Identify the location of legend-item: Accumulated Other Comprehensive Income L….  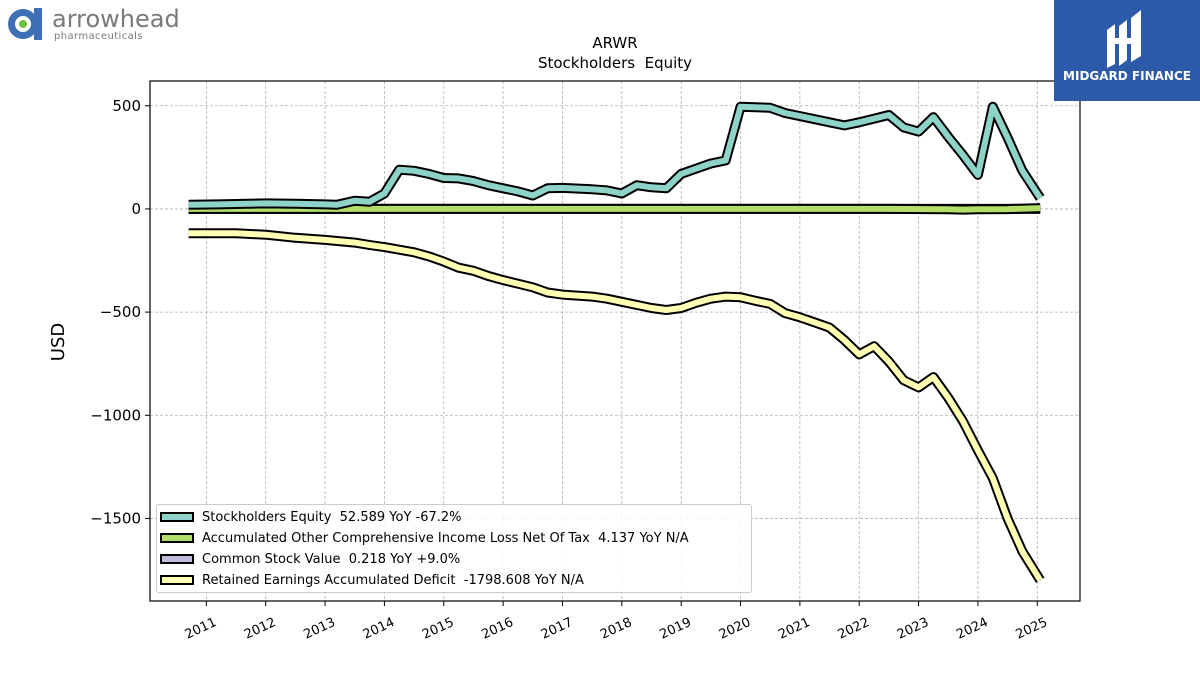
(424, 538).